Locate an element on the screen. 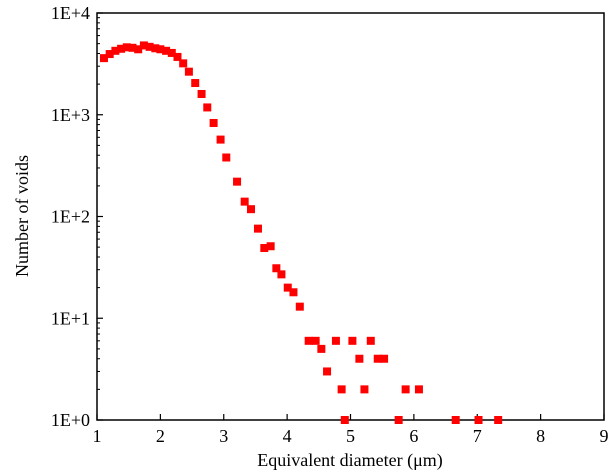 This screenshot has height=473, width=614. y-tick-label: 1E+1 is located at coordinates (70, 318).